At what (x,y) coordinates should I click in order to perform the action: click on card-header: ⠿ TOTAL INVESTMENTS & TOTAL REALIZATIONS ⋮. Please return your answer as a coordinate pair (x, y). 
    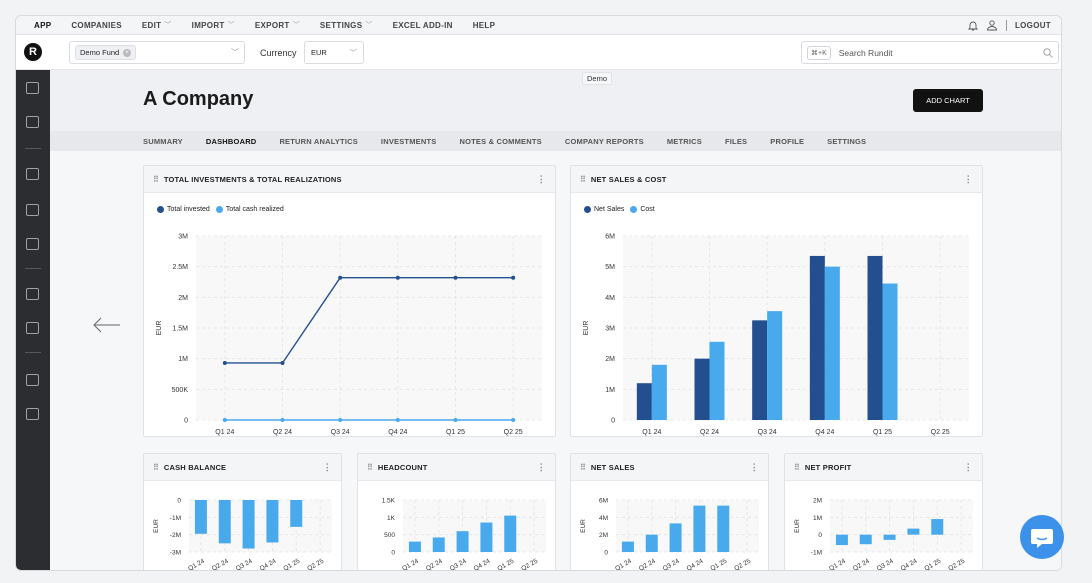
    Looking at the image, I should click on (349, 179).